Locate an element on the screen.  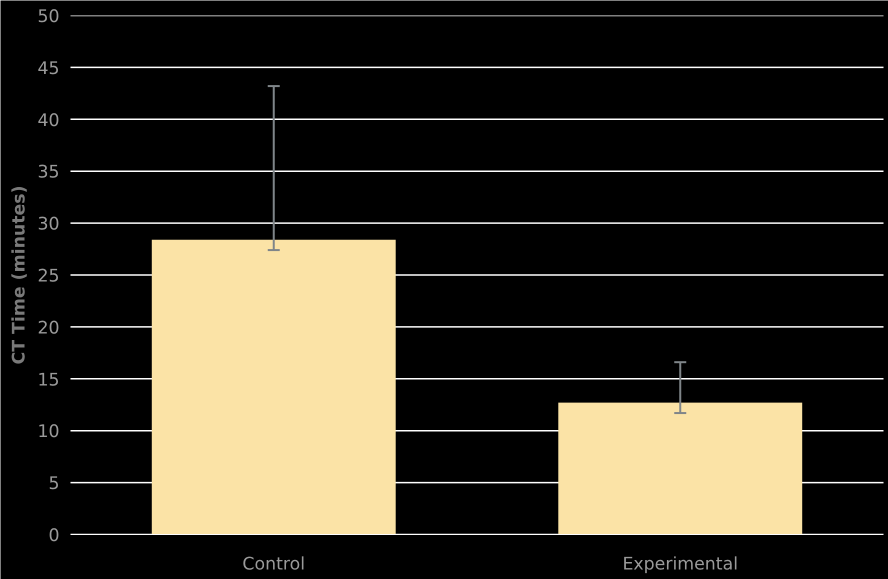
x-tick-label: Control is located at coordinates (274, 564).